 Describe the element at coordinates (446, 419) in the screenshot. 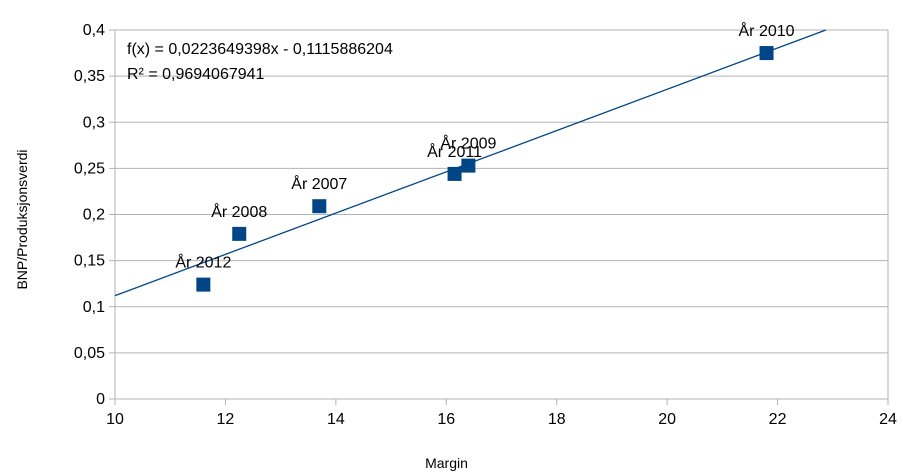

I see `x-tick-label: 16` at that location.